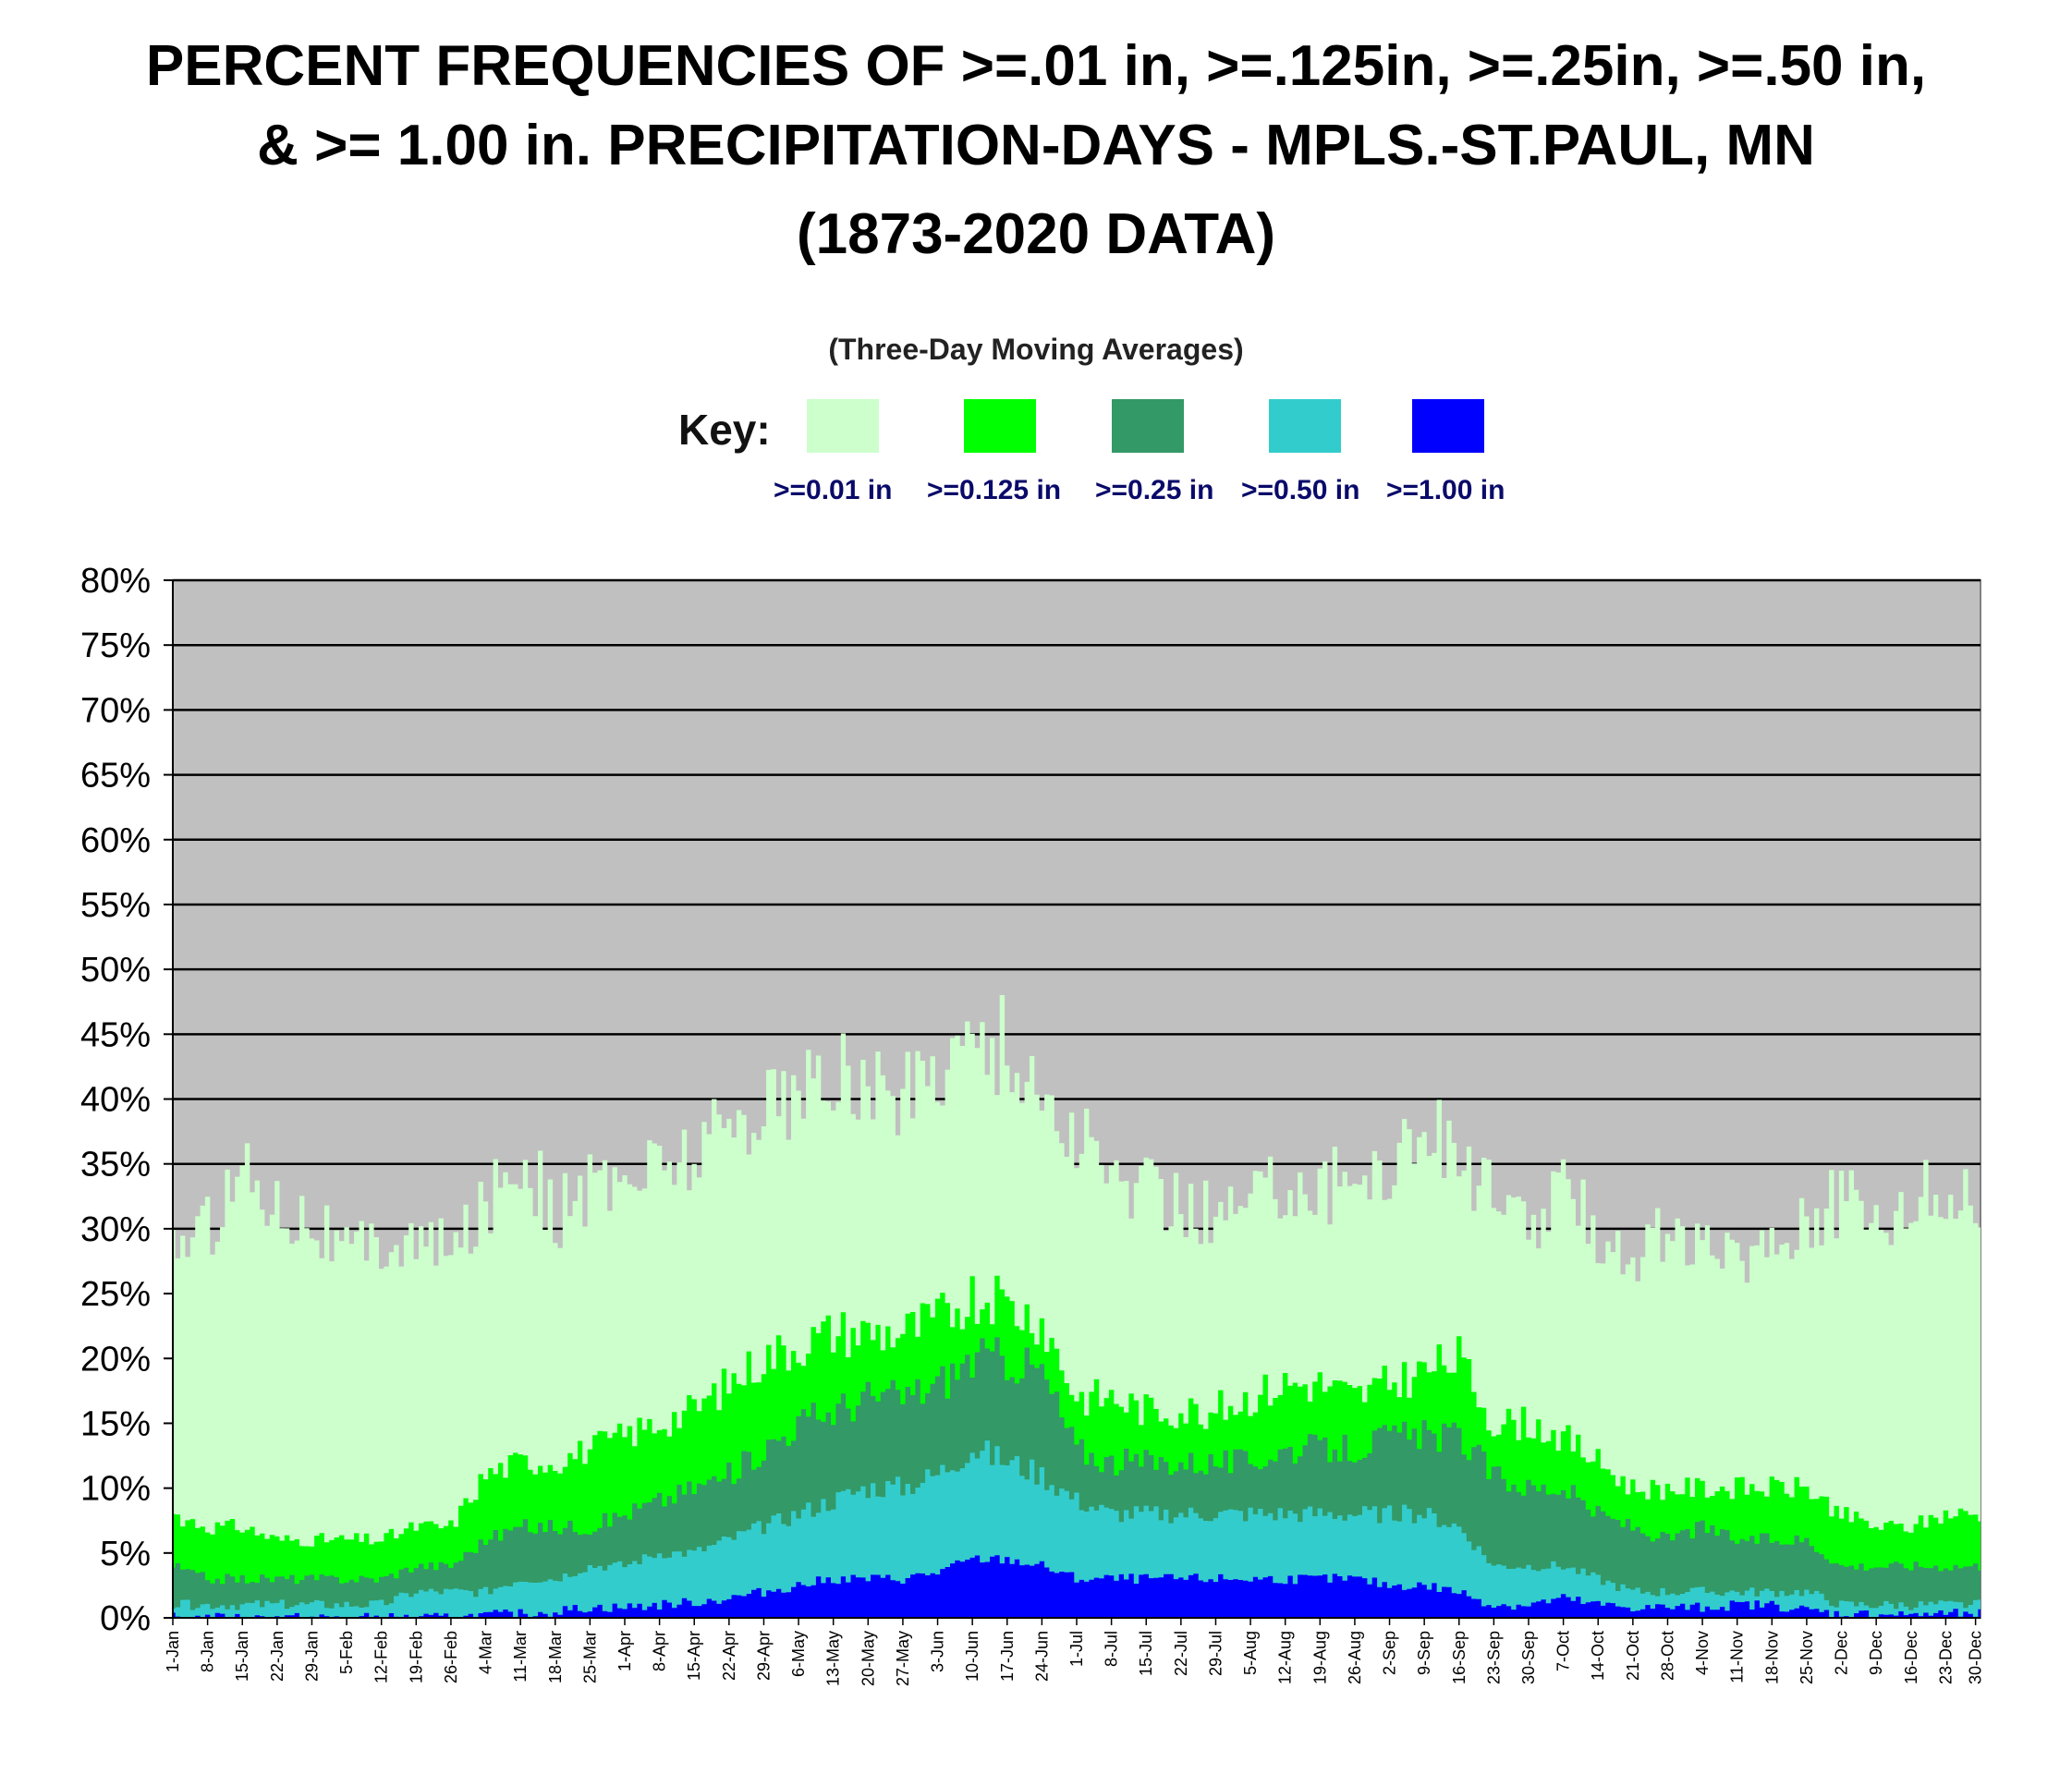 This screenshot has height=1786, width=2072. What do you see at coordinates (1528, 1657) in the screenshot?
I see `x-tick-label: 30-Sep` at bounding box center [1528, 1657].